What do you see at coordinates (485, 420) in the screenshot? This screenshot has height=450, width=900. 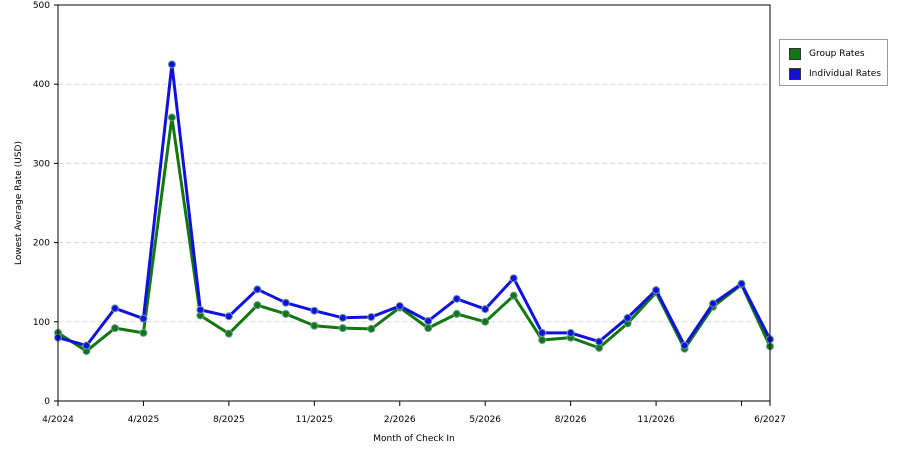 I see `x-tick-label-15: 5/2026` at bounding box center [485, 420].